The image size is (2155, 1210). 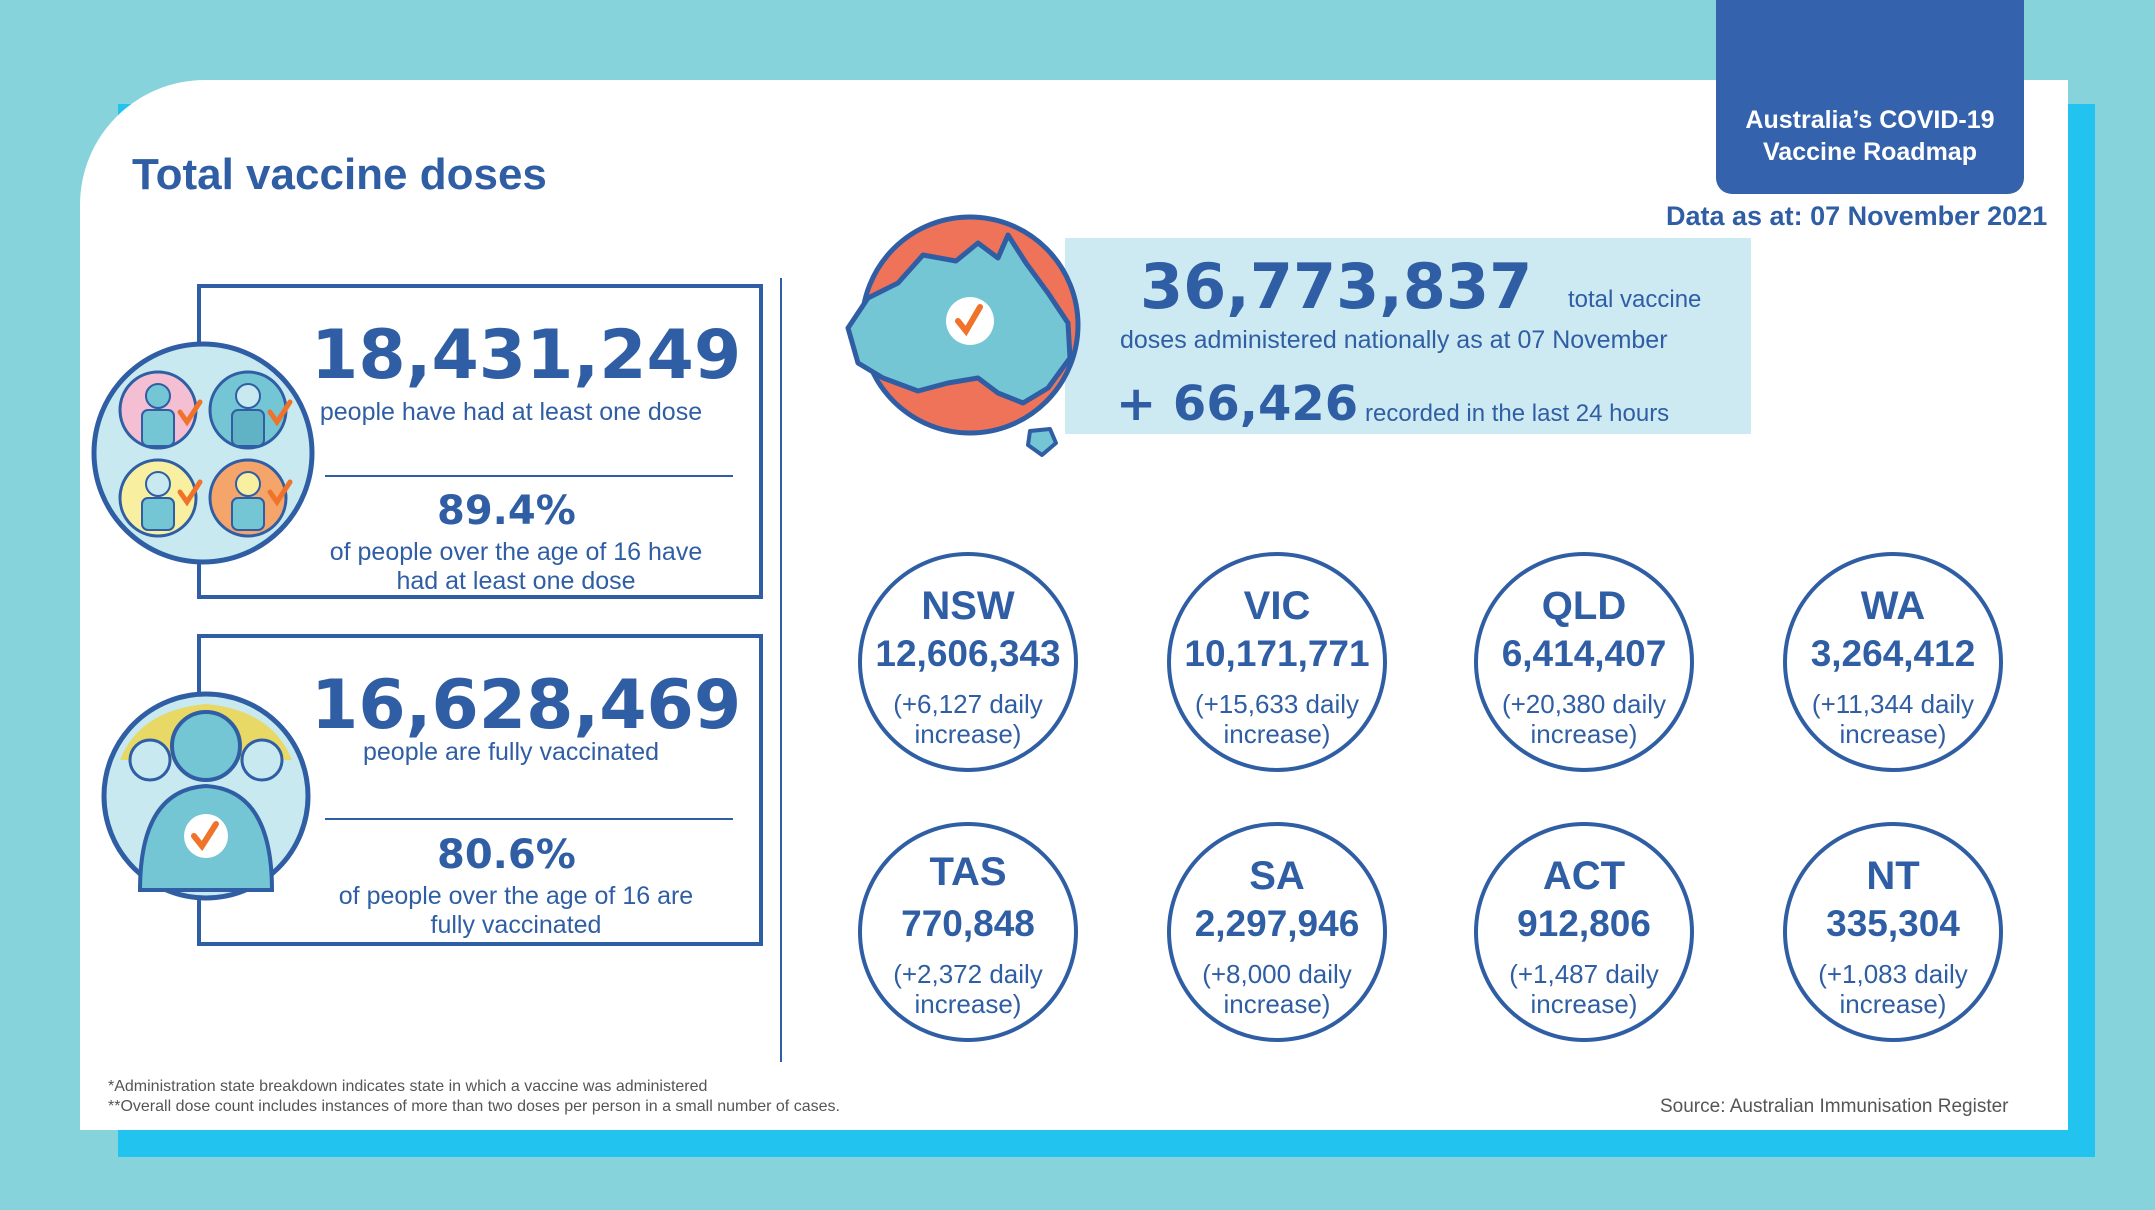 What do you see at coordinates (968, 872) in the screenshot?
I see `state-name: TAS` at bounding box center [968, 872].